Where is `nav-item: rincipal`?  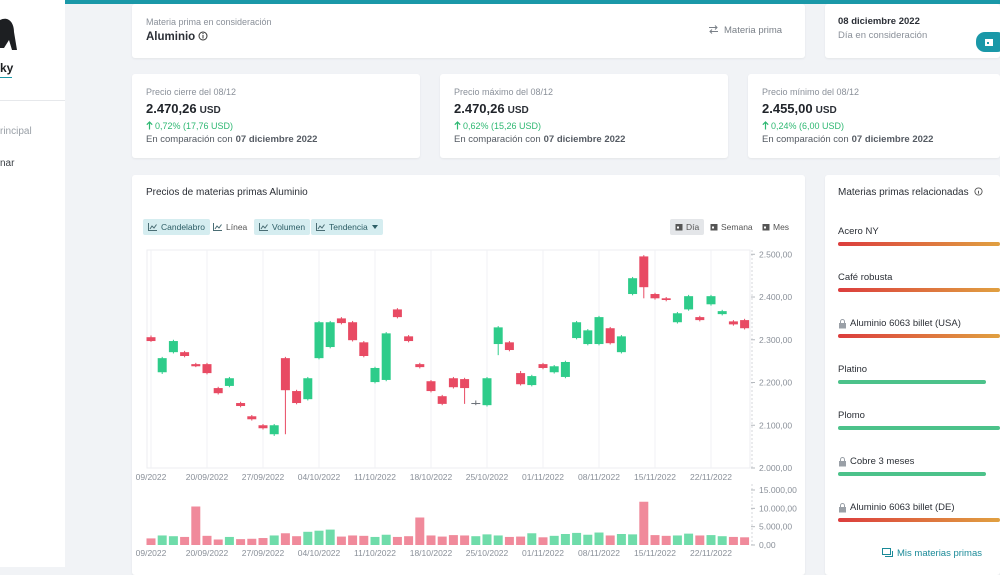
nav-item: rincipal is located at coordinates (16, 131).